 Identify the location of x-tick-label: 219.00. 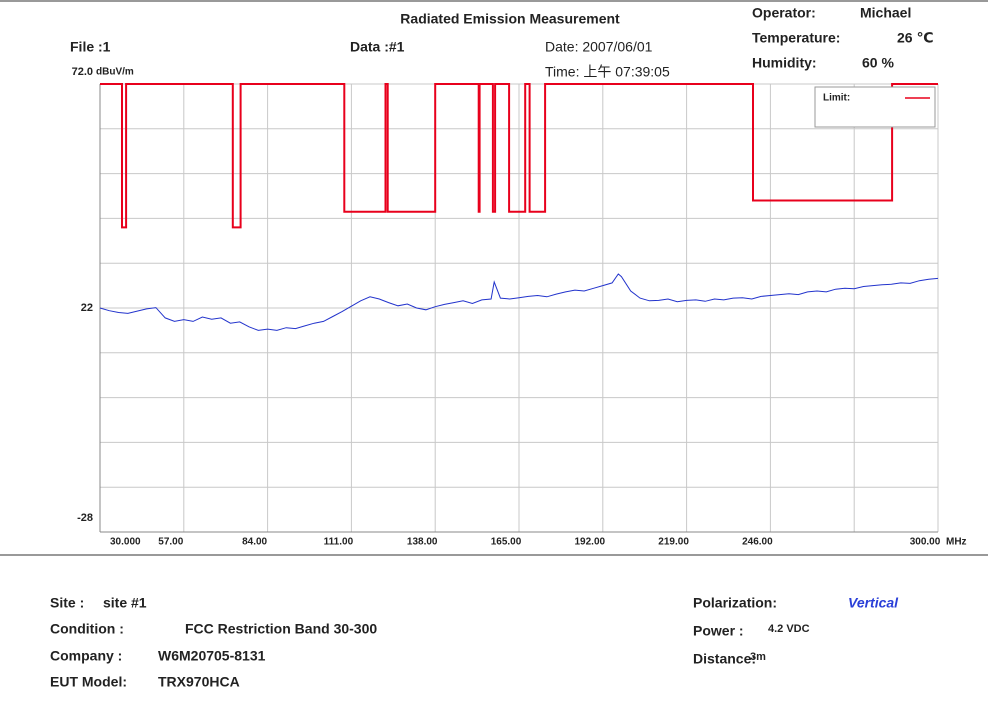
(673, 542).